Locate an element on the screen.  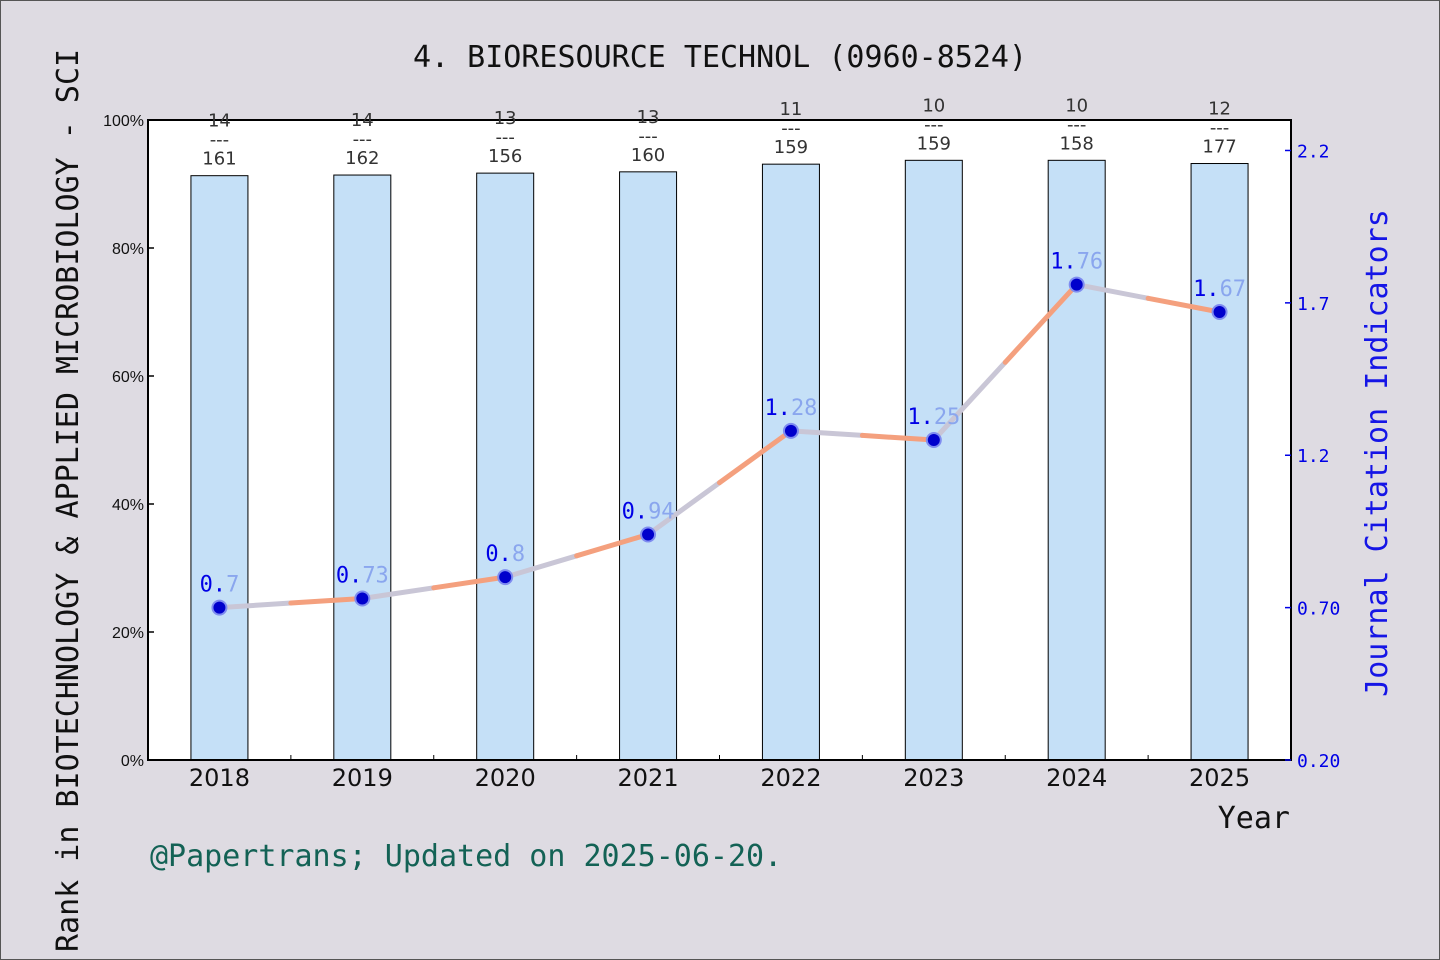
x-tick-label-2020: 2020 is located at coordinates (505, 778).